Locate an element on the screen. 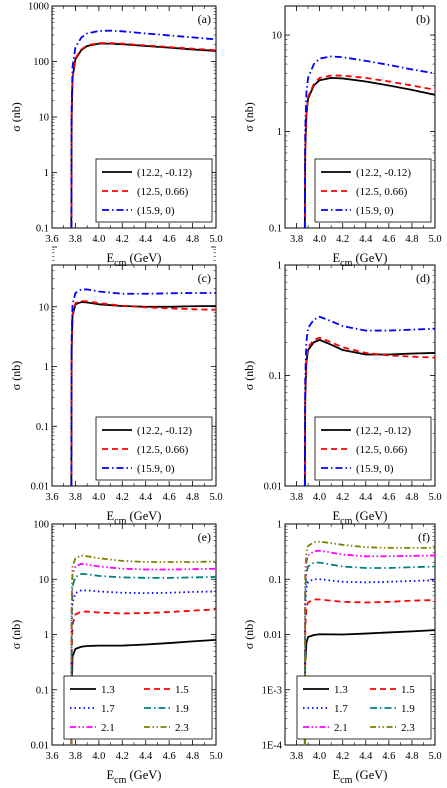  panel-label: (a) is located at coordinates (204, 19).